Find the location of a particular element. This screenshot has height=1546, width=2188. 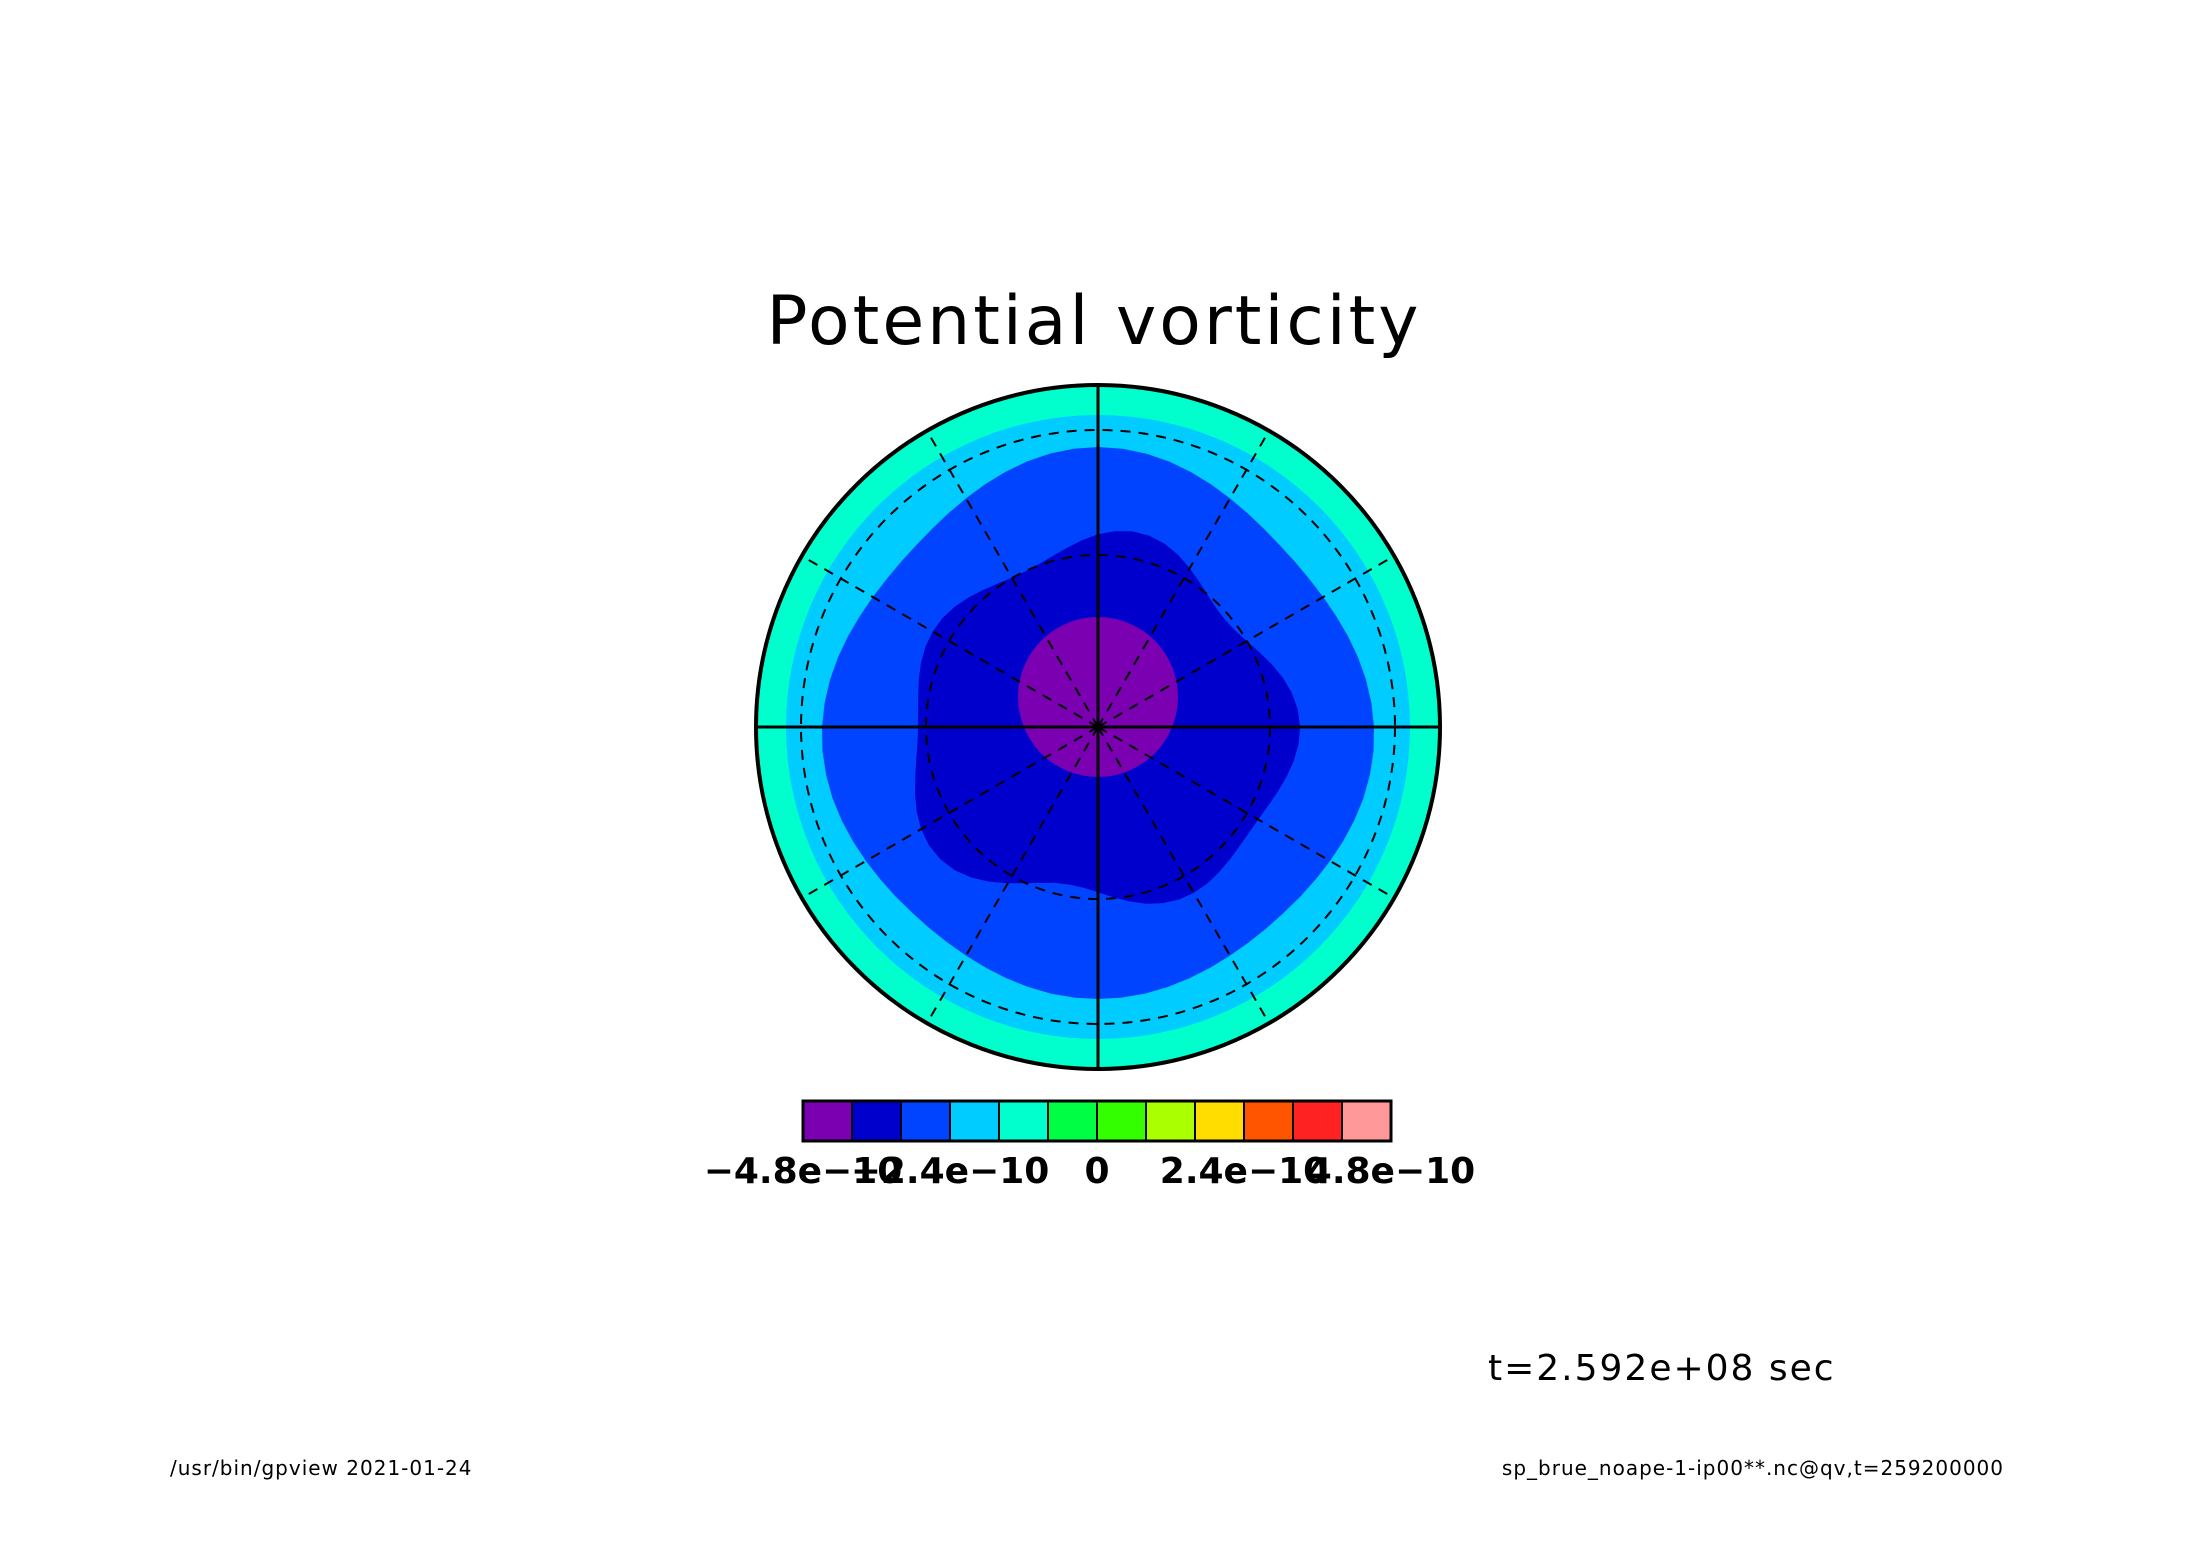

map-boundary is located at coordinates (1098, 727).